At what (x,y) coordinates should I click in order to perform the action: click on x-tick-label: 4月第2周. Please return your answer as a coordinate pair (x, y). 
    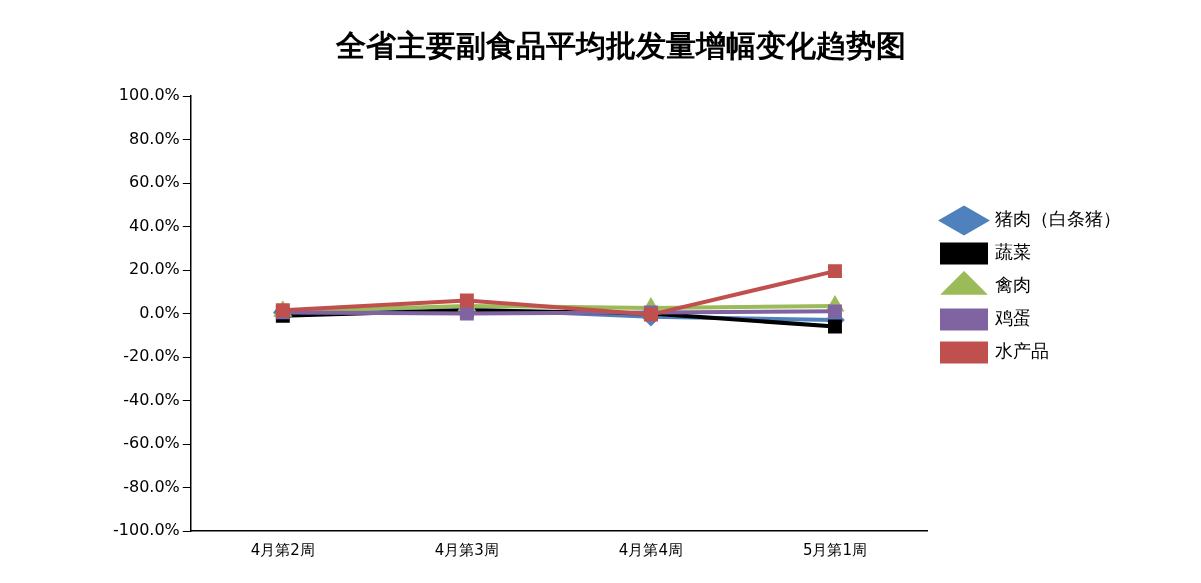
    Looking at the image, I should click on (282, 549).